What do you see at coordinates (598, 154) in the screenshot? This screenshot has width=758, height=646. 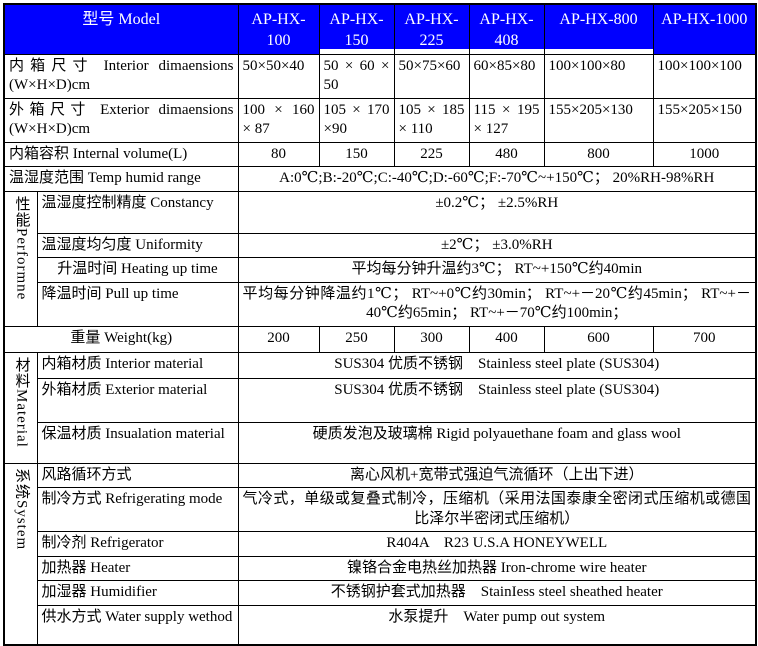 I see `internal-volume-value: 800` at bounding box center [598, 154].